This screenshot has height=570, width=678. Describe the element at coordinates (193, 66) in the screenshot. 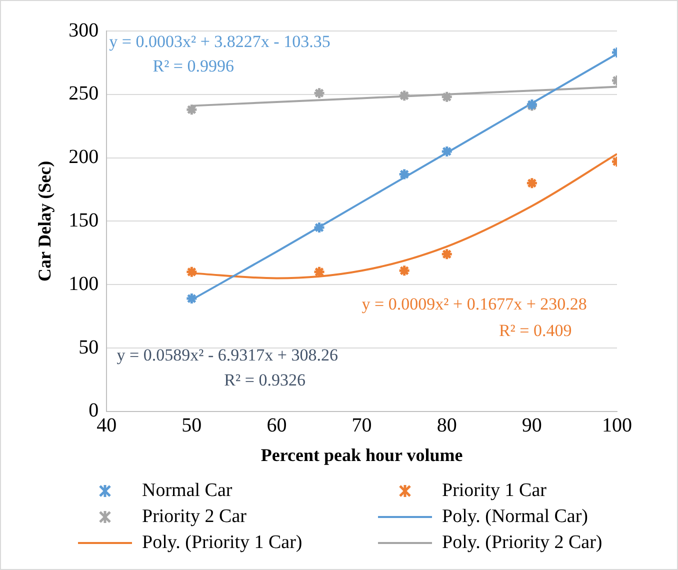

I see `annotation: R² = 0.9996` at that location.